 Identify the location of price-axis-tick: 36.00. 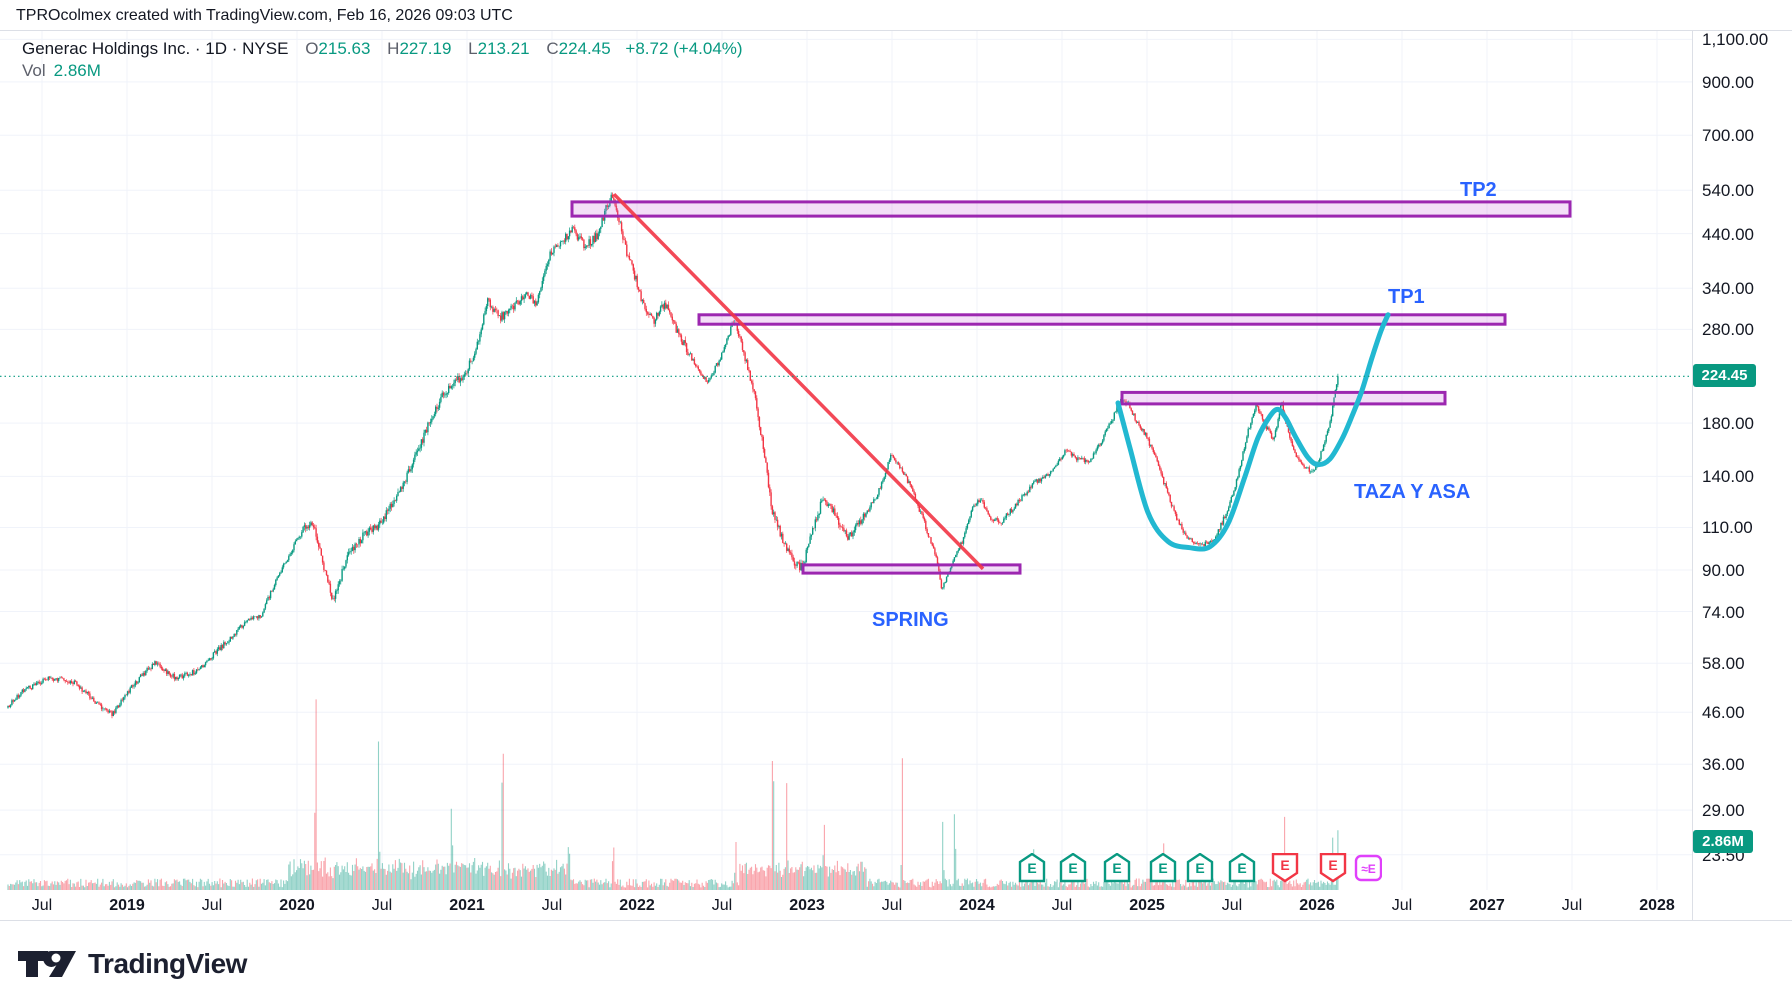
(1723, 765).